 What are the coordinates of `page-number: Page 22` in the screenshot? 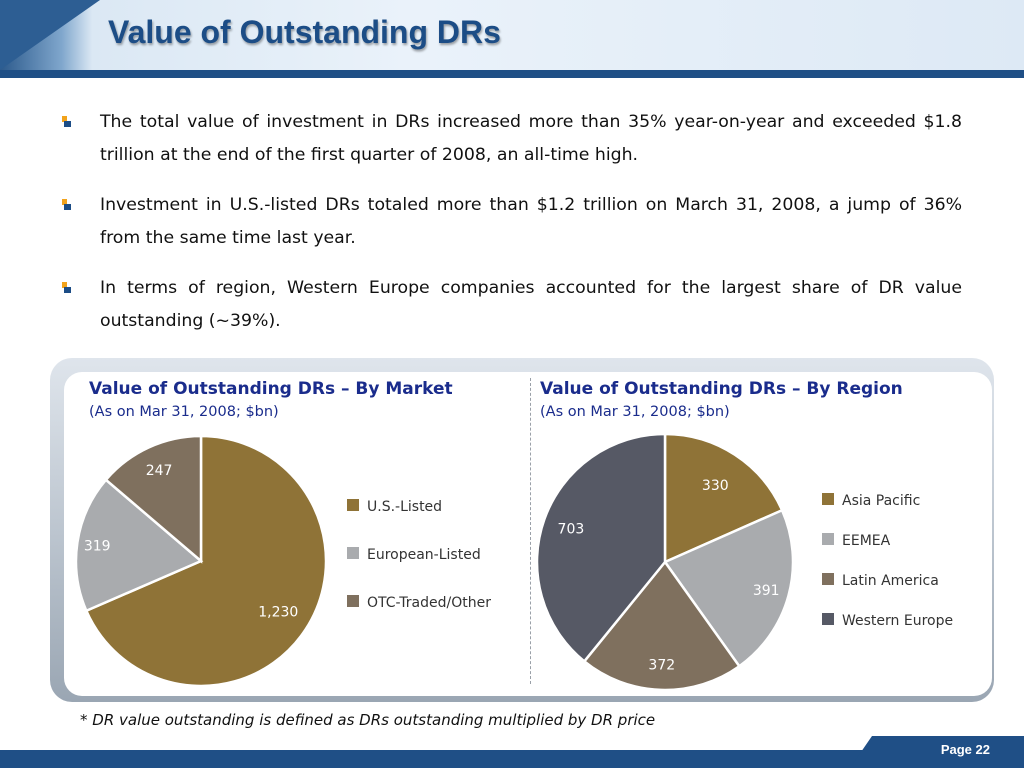 It's located at (965, 749).